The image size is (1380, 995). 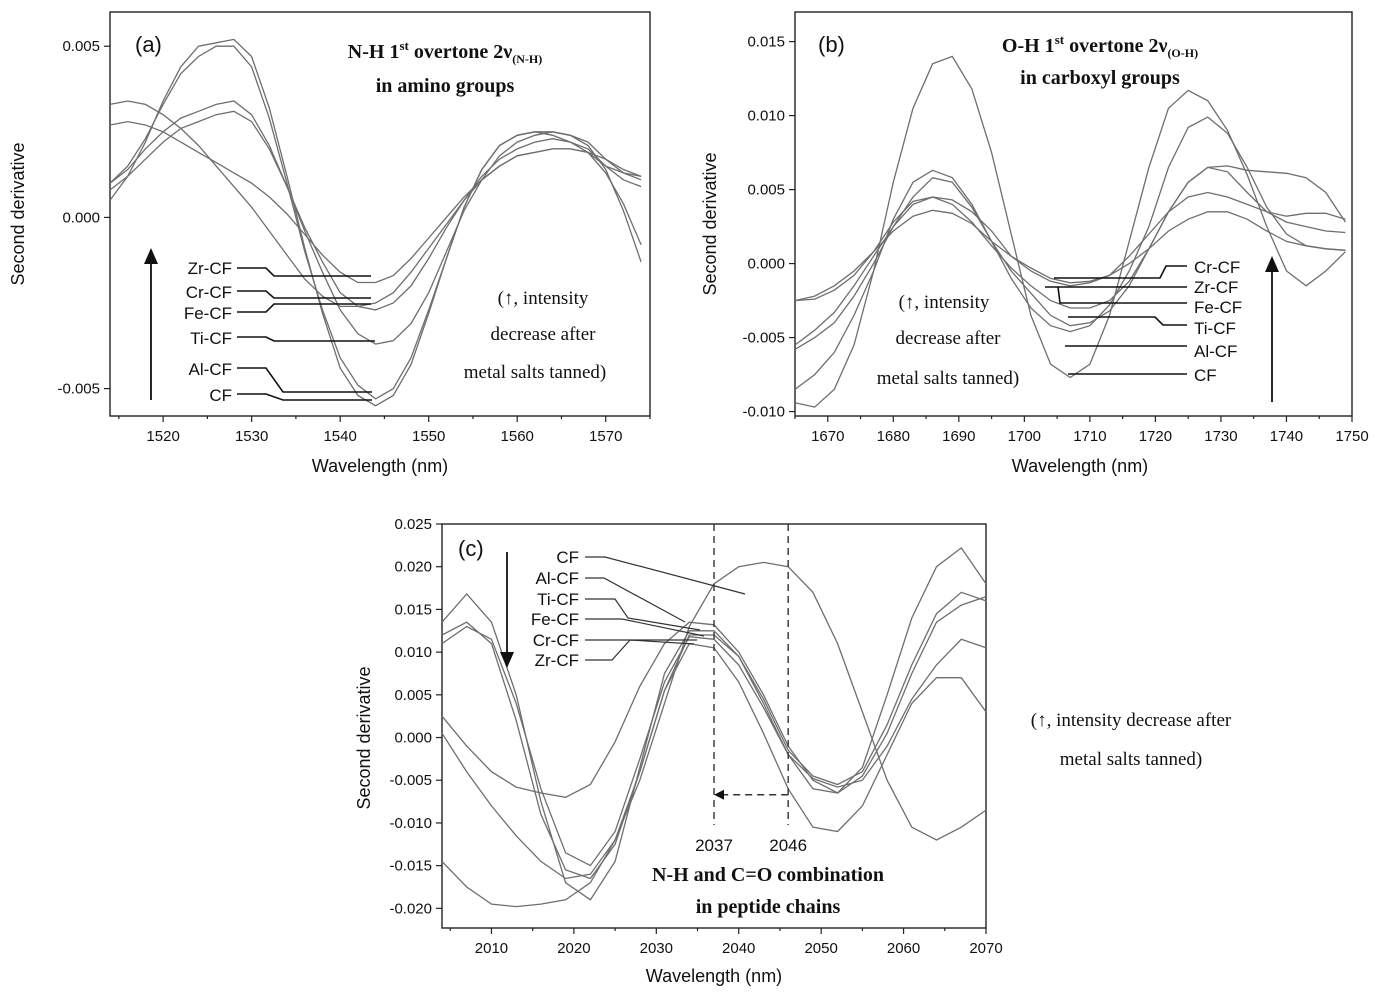 What do you see at coordinates (410, 908) in the screenshot?
I see `y-tick-label: -0.020` at bounding box center [410, 908].